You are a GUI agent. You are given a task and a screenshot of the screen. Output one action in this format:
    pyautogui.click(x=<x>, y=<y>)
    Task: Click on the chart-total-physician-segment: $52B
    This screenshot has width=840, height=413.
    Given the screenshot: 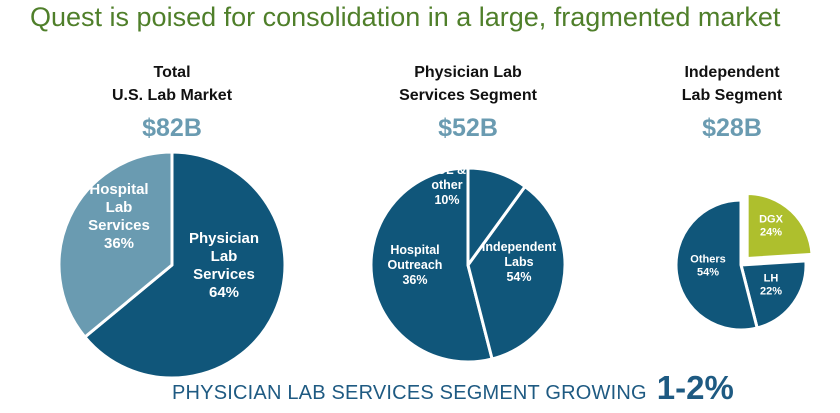 What is the action you would take?
    pyautogui.click(x=468, y=128)
    